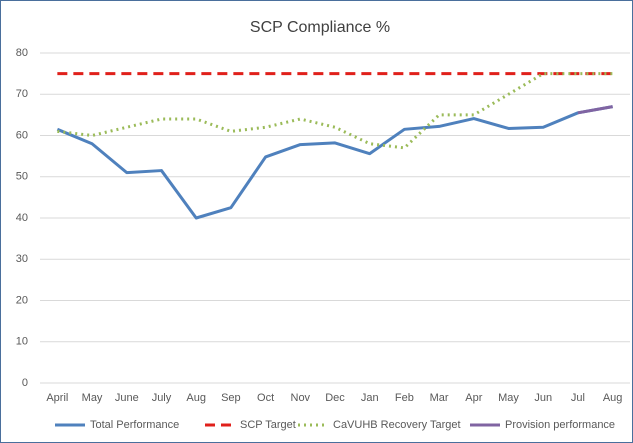 This screenshot has height=443, width=633. What do you see at coordinates (268, 425) in the screenshot?
I see `legend-label: SCP Target` at bounding box center [268, 425].